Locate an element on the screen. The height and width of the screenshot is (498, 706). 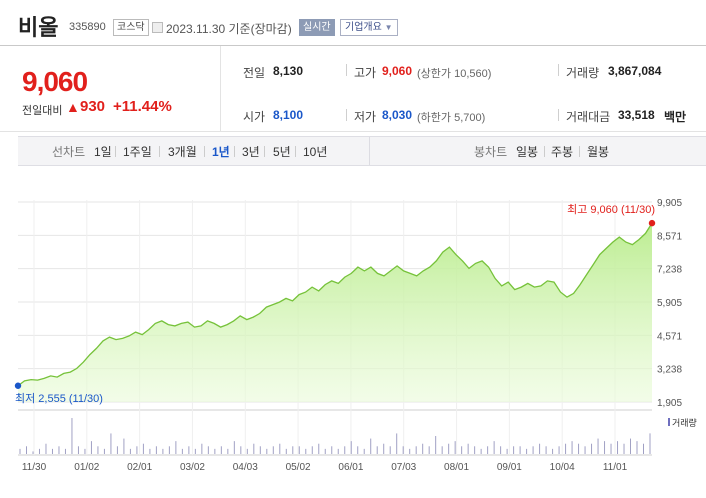
change-amount: 930 is located at coordinates (93, 106).